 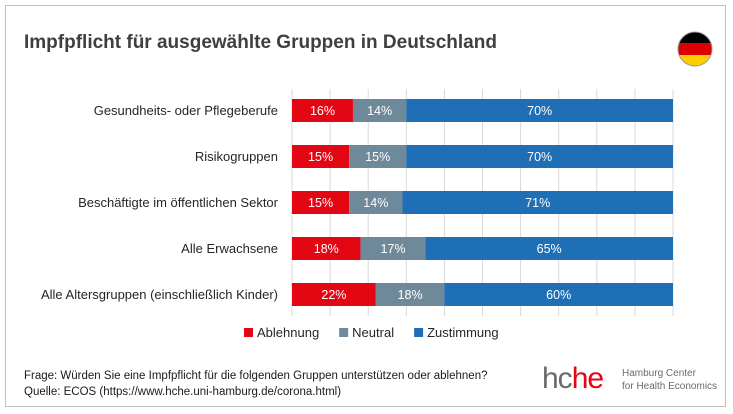 I want to click on flag-stripe-black, so click(x=695, y=37).